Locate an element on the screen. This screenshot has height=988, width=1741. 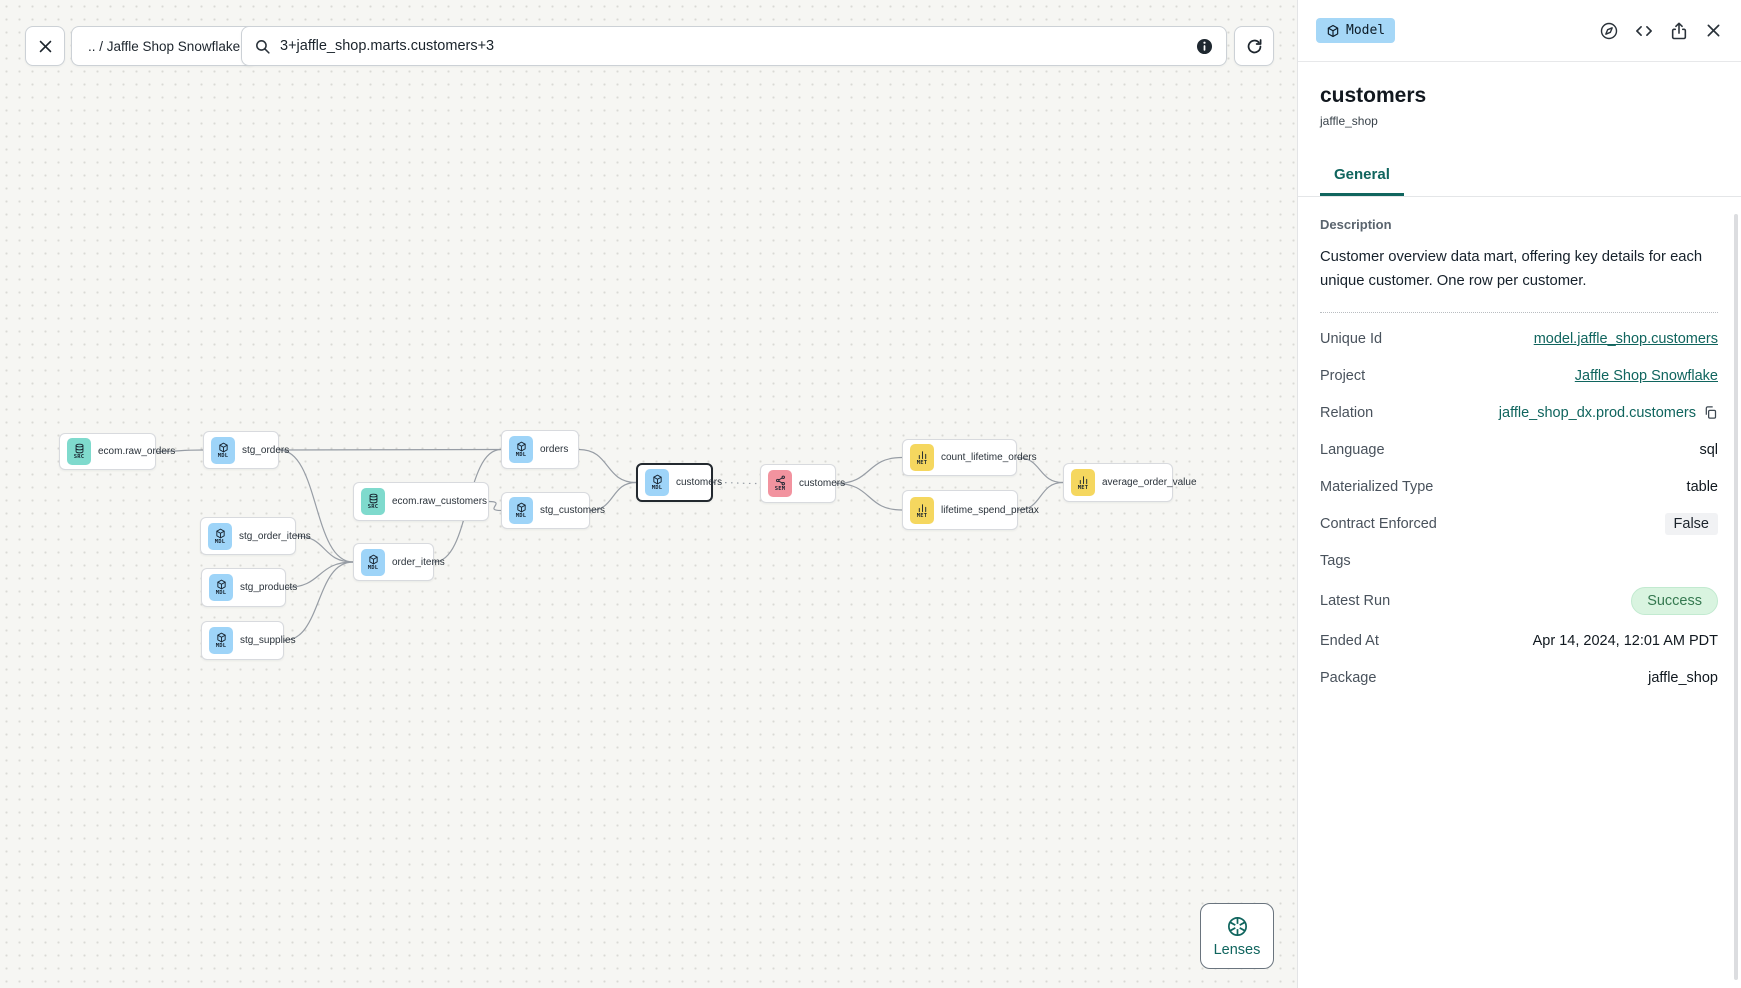
view-code-button is located at coordinates (1644, 31).